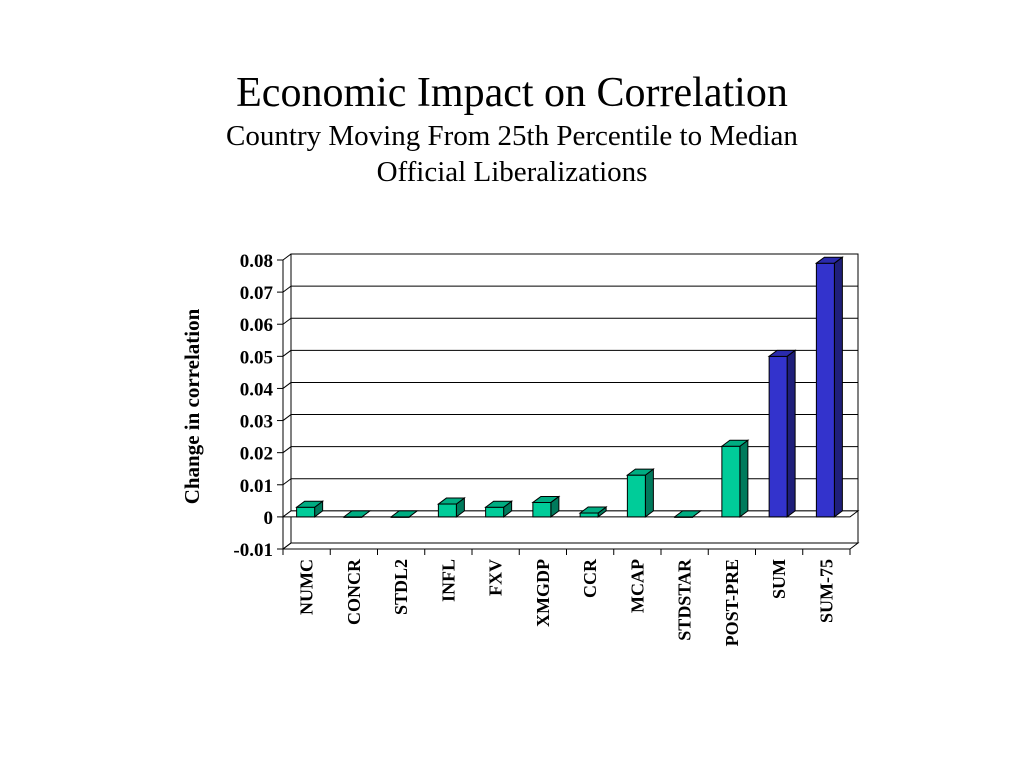 The width and height of the screenshot is (1024, 768). What do you see at coordinates (732, 602) in the screenshot?
I see `category-label: POST-PRE` at bounding box center [732, 602].